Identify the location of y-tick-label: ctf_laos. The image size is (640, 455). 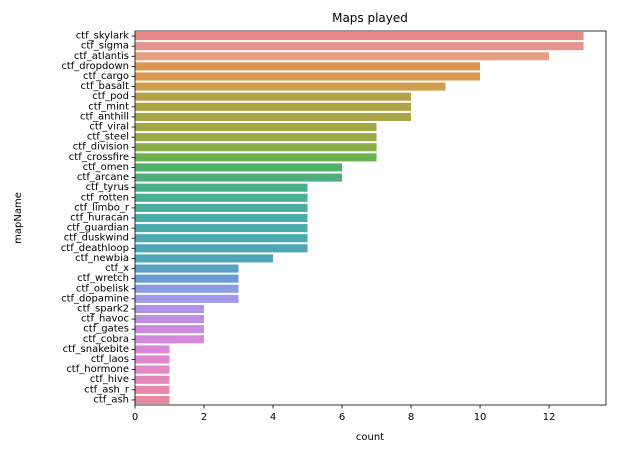
(110, 359).